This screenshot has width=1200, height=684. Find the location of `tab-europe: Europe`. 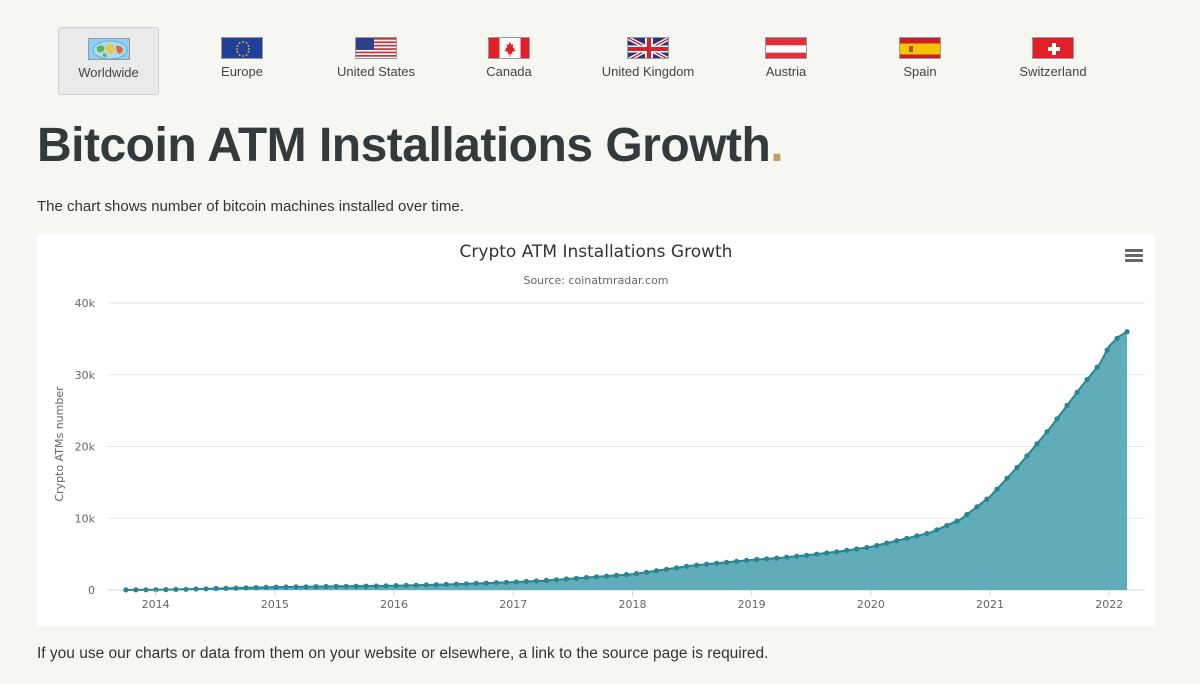

tab-europe: Europe is located at coordinates (242, 61).